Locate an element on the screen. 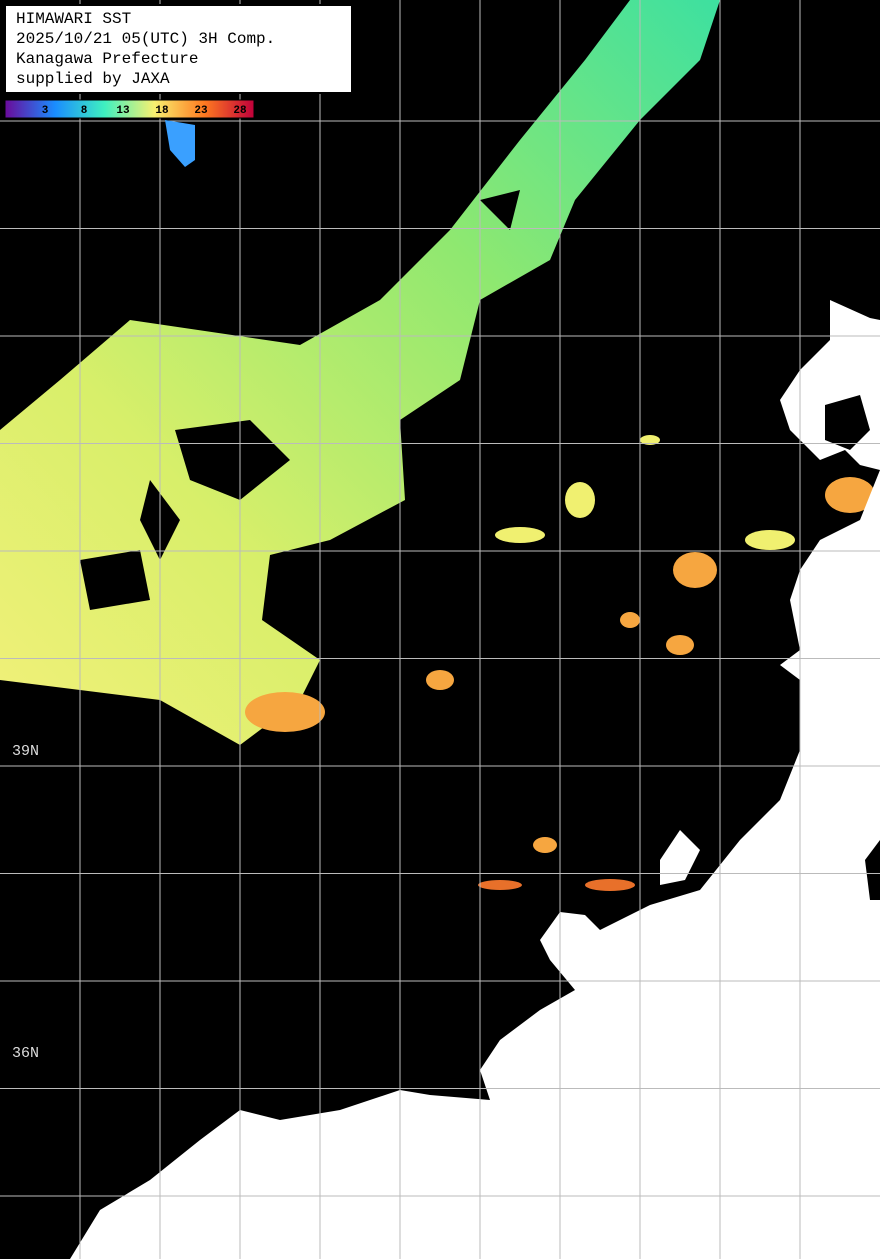 The width and height of the screenshot is (880, 1259). lat-label: 39N is located at coordinates (25, 751).